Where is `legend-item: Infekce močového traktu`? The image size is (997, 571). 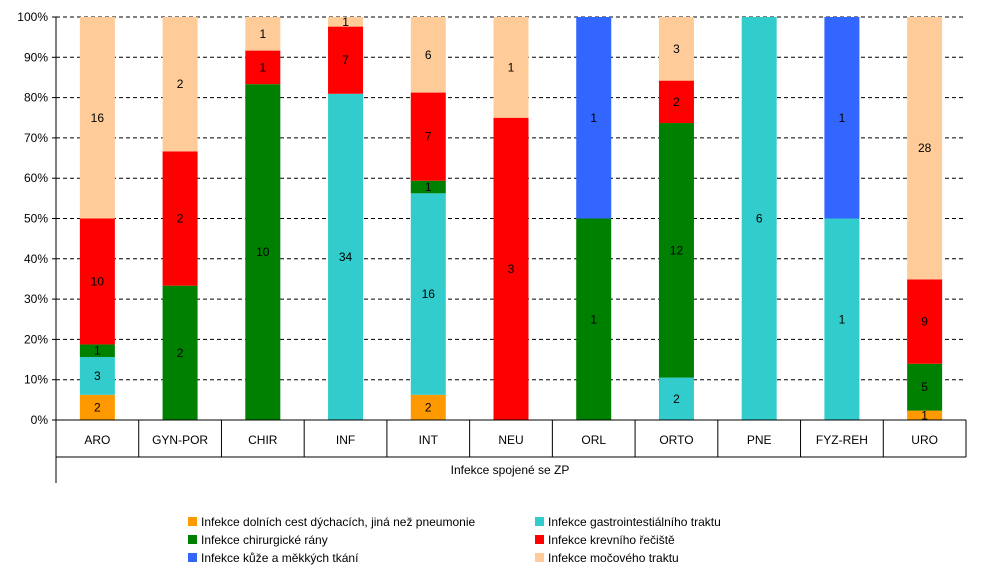
legend-item: Infekce močového traktu is located at coordinates (607, 557).